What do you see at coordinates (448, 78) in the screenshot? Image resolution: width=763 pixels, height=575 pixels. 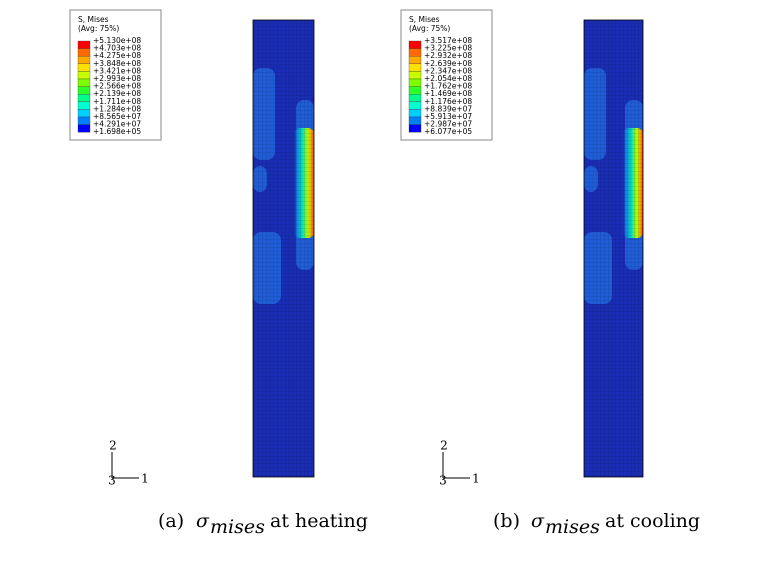 I see `legend-label: +2.054e+08` at bounding box center [448, 78].